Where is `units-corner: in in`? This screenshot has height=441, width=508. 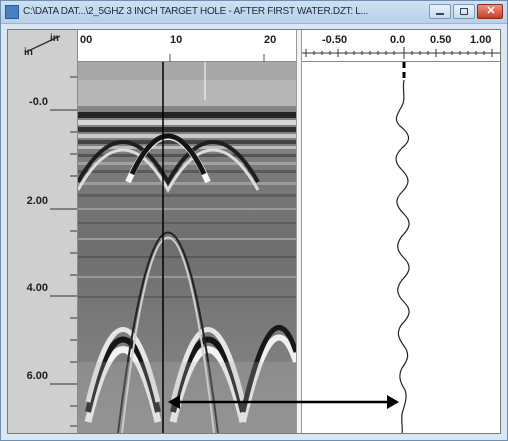 units-corner: in in is located at coordinates (42, 46).